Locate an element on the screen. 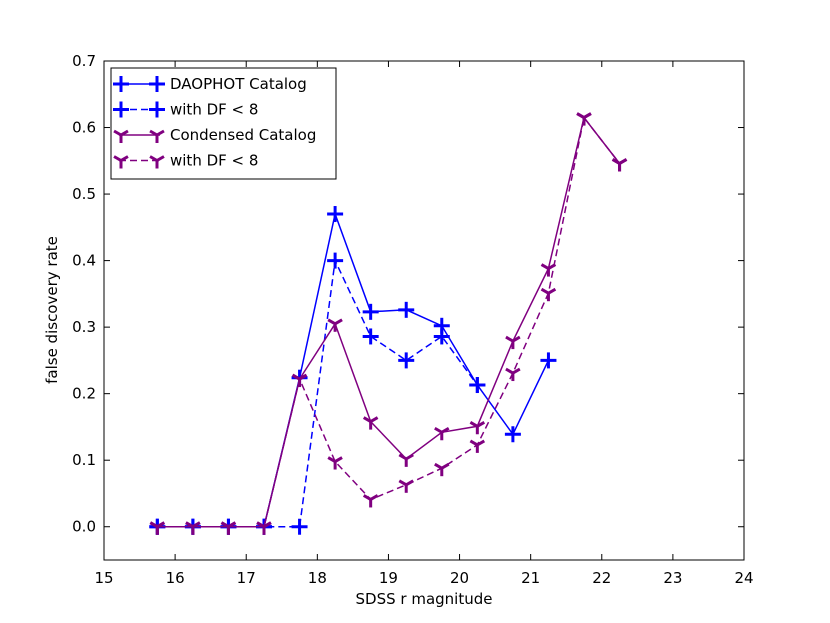 This screenshot has width=830, height=623. x-tick-label: 23 is located at coordinates (672, 578).